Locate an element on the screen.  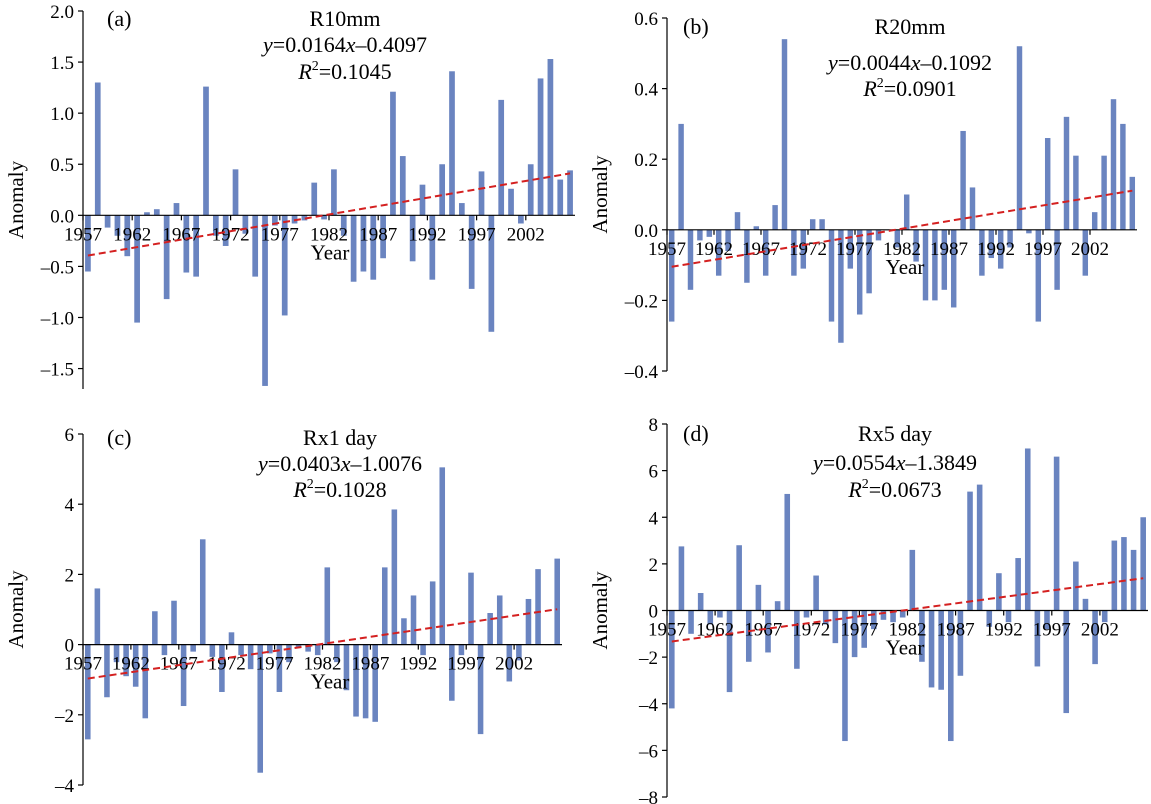
y-tick-label: 0.2 is located at coordinates (646, 160).